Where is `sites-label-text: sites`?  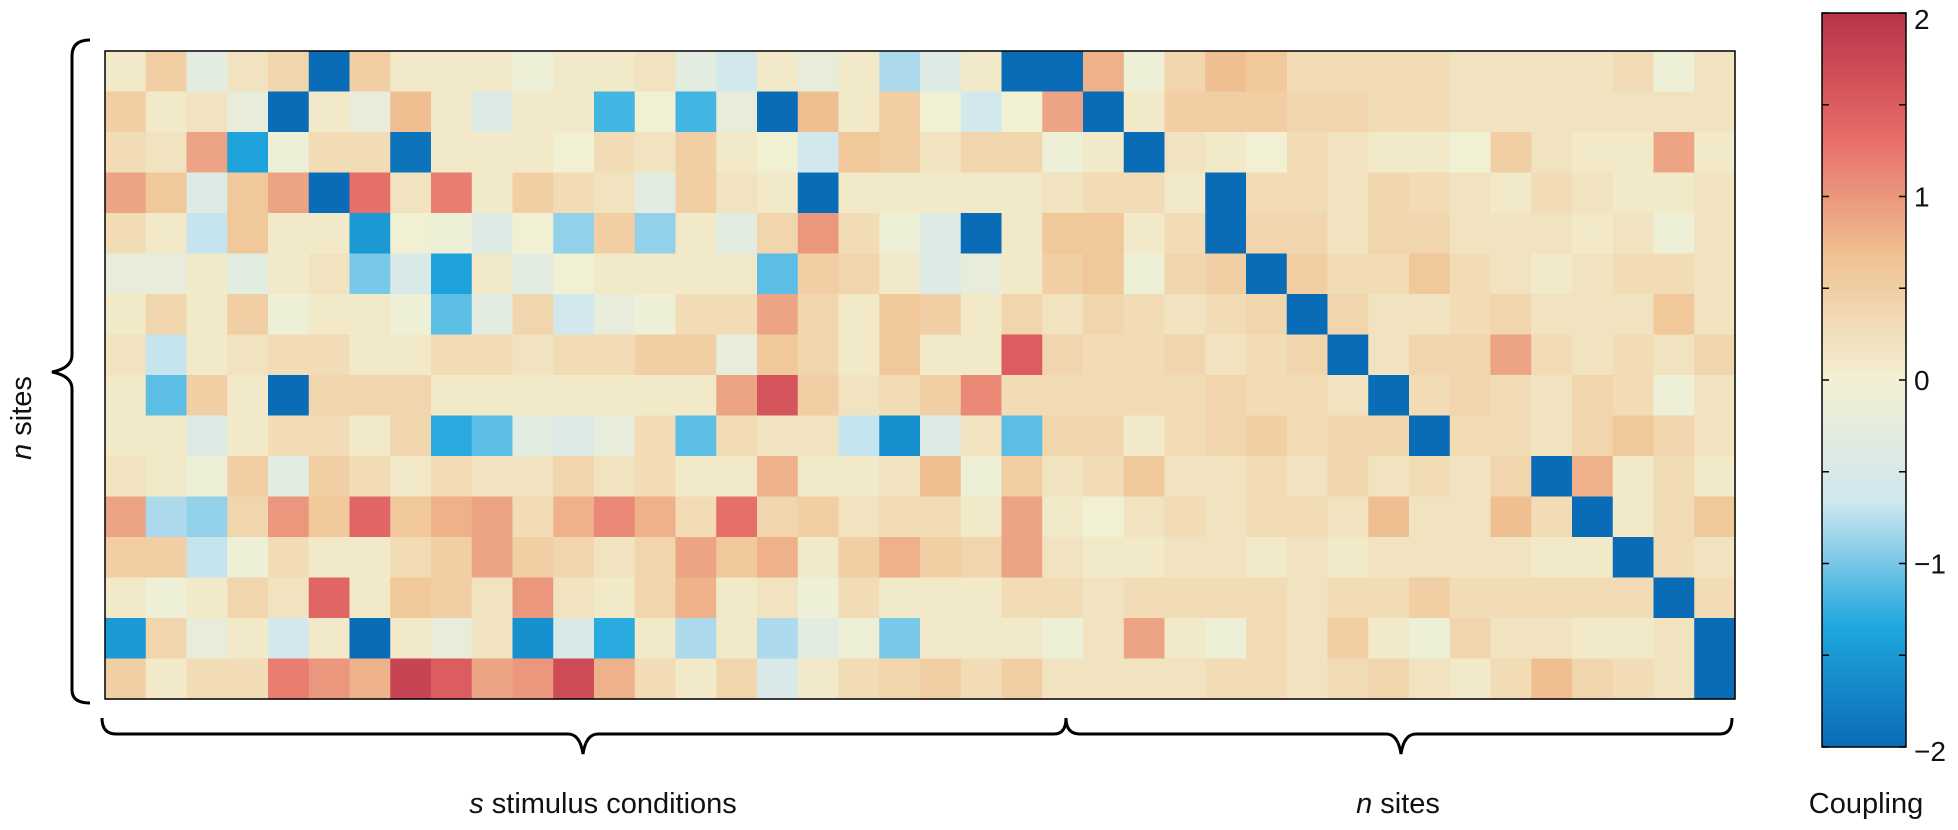
sites-label-text: sites is located at coordinates (1406, 804).